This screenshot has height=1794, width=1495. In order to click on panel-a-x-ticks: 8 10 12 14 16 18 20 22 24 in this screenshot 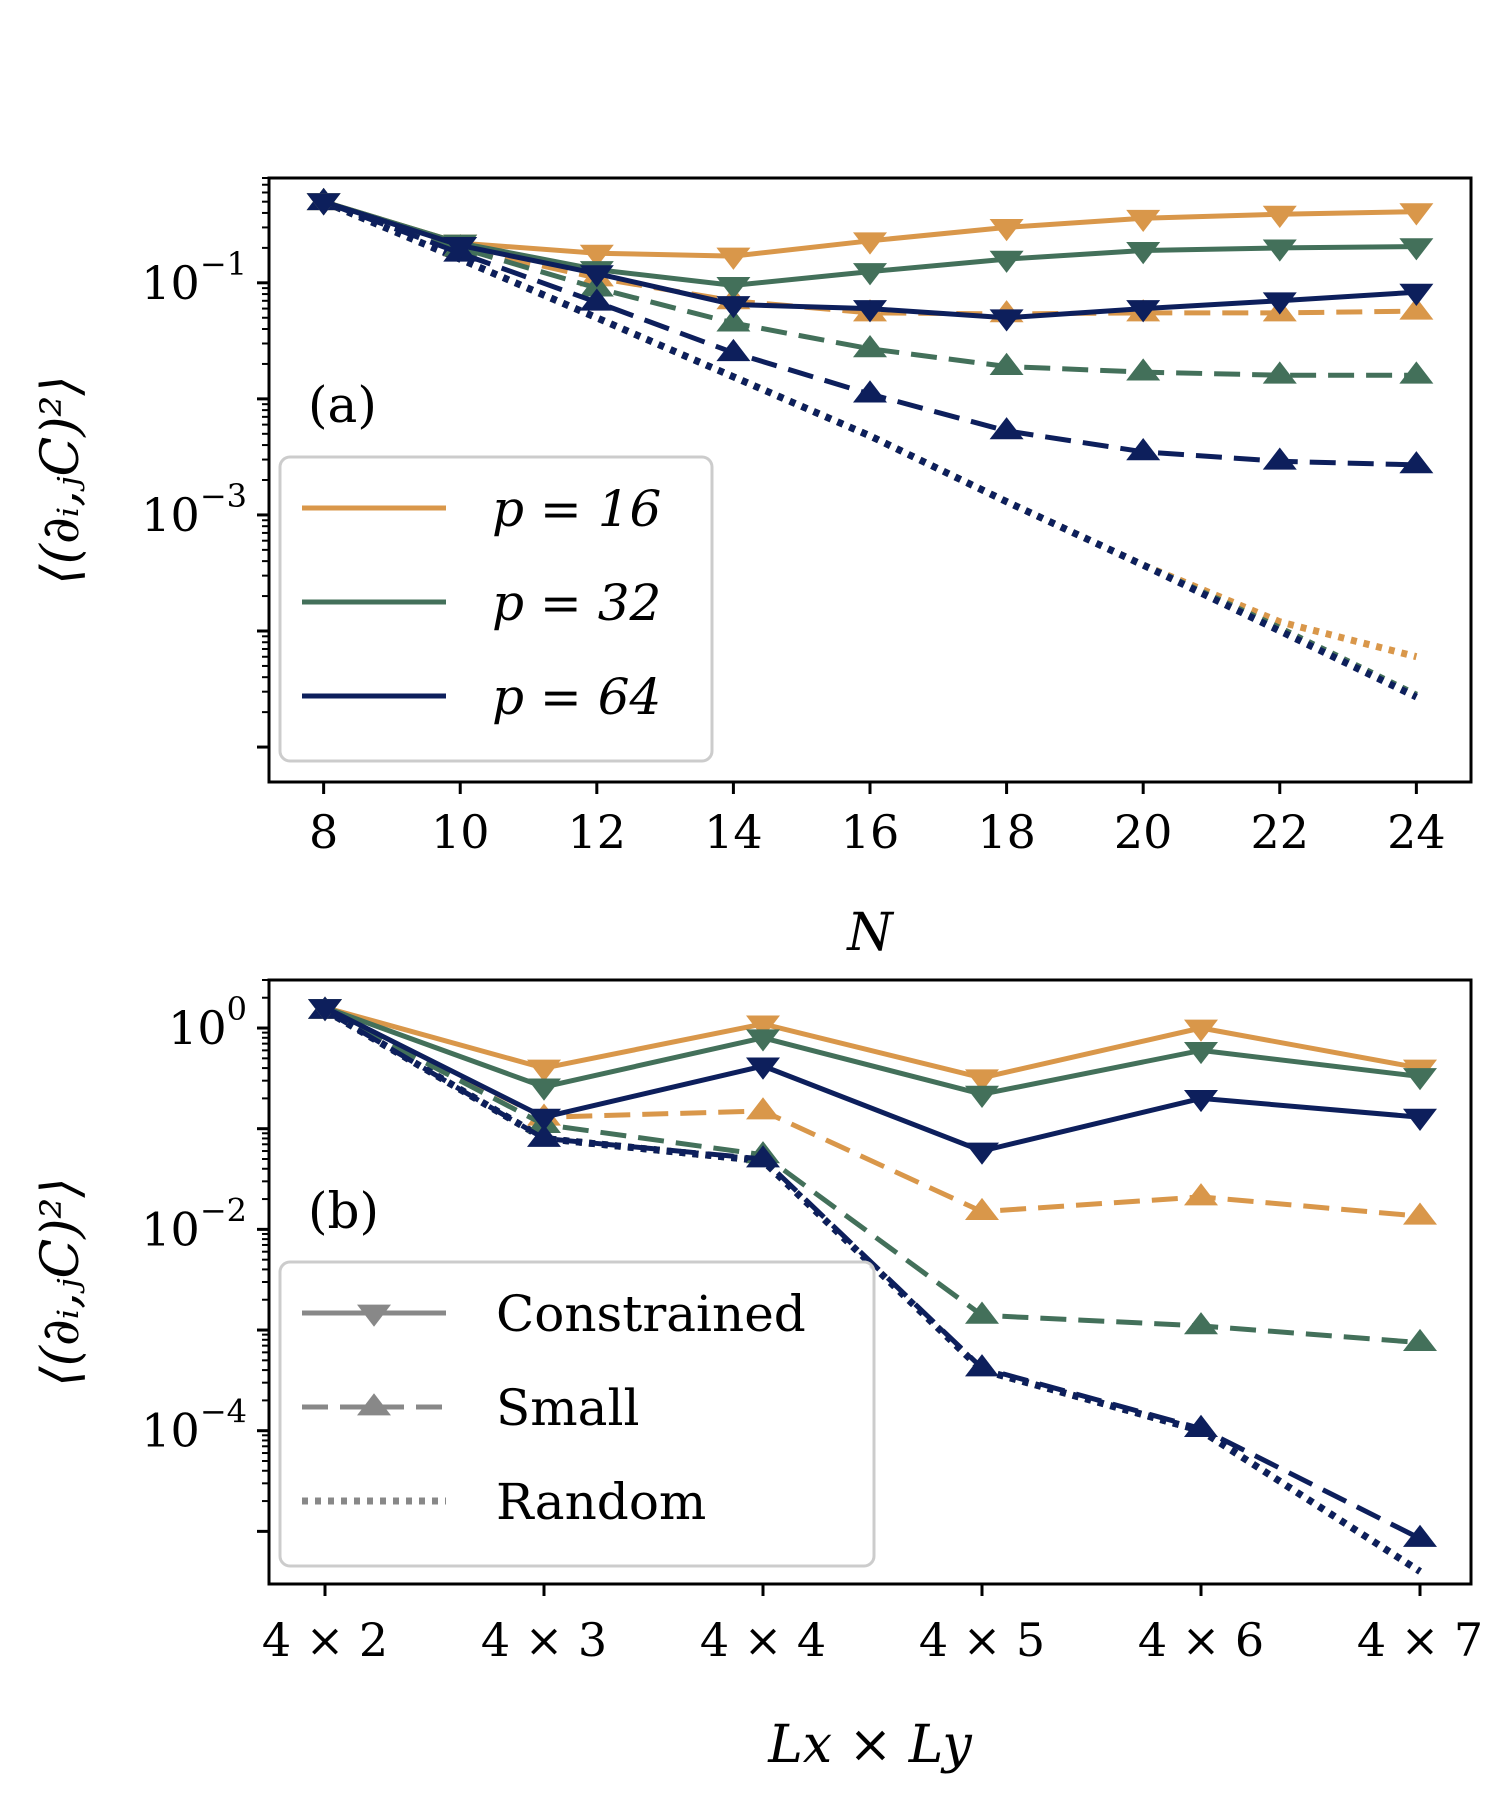, I will do `click(877, 820)`.